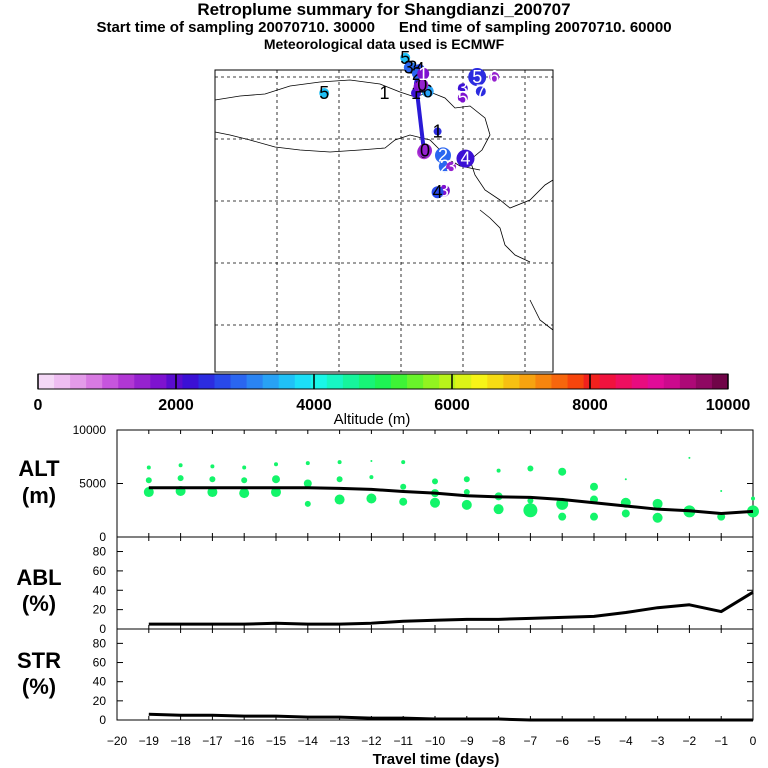 The width and height of the screenshot is (768, 768). What do you see at coordinates (690, 741) in the screenshot?
I see `x-tick-label: −2` at bounding box center [690, 741].